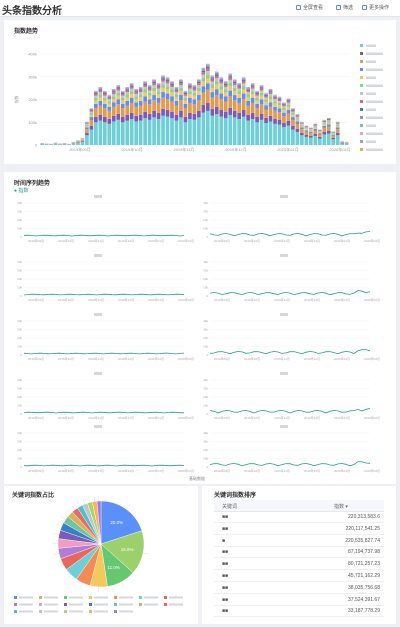 Image resolution: width=400 pixels, height=627 pixels. What do you see at coordinates (230, 507) in the screenshot?
I see `col-keyword: 关键词` at bounding box center [230, 507].